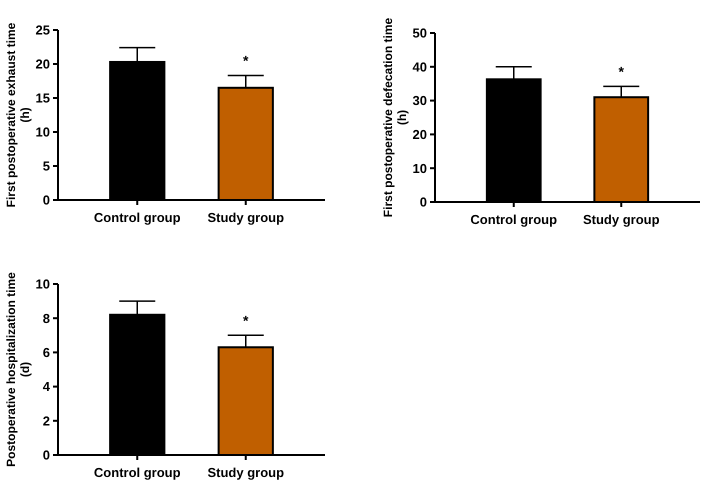  Describe the element at coordinates (43, 30) in the screenshot. I see `y-tick-label: 25` at that location.